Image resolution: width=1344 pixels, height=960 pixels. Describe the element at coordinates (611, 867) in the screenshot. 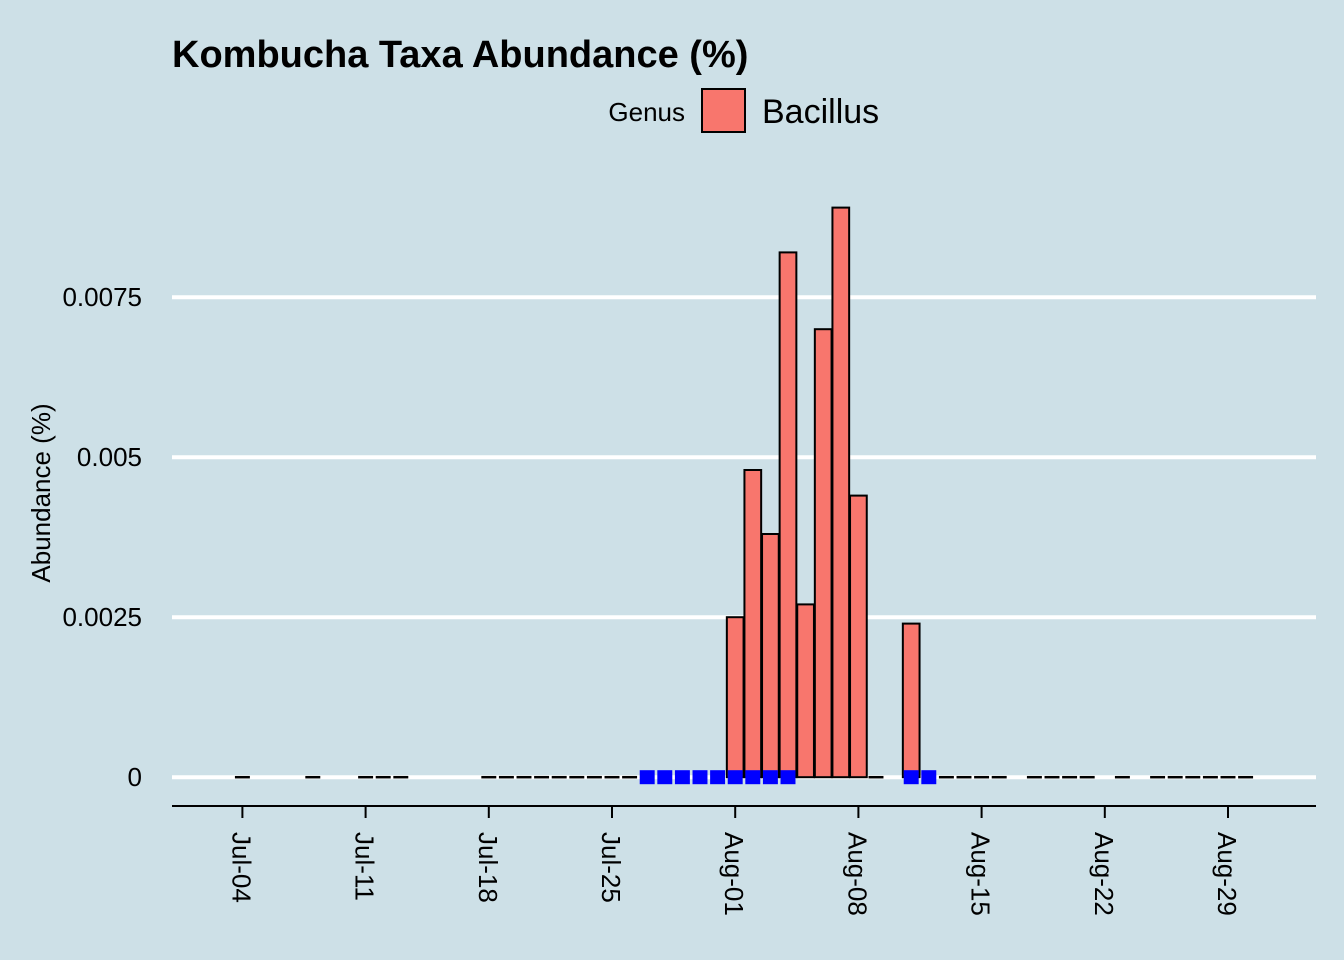

I see `x-tick-label: Jul-25` at that location.